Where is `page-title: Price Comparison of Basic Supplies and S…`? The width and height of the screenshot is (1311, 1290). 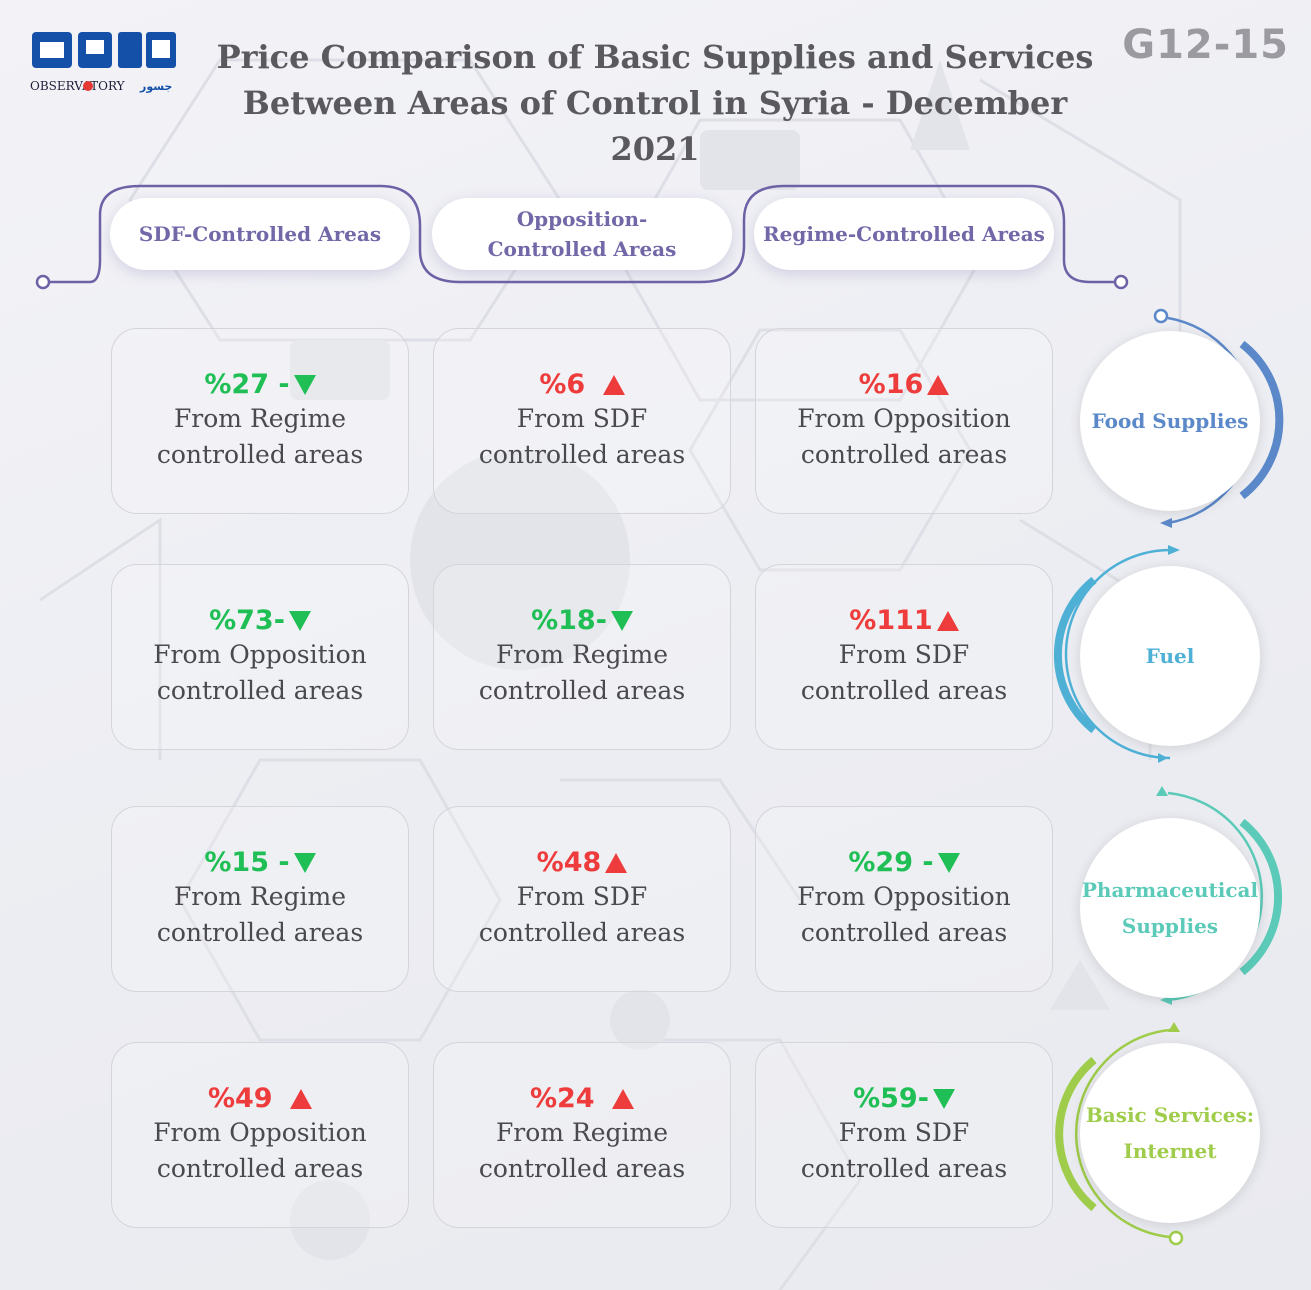
page-title: Price Comparison of Basic Supplies and S… is located at coordinates (655, 103).